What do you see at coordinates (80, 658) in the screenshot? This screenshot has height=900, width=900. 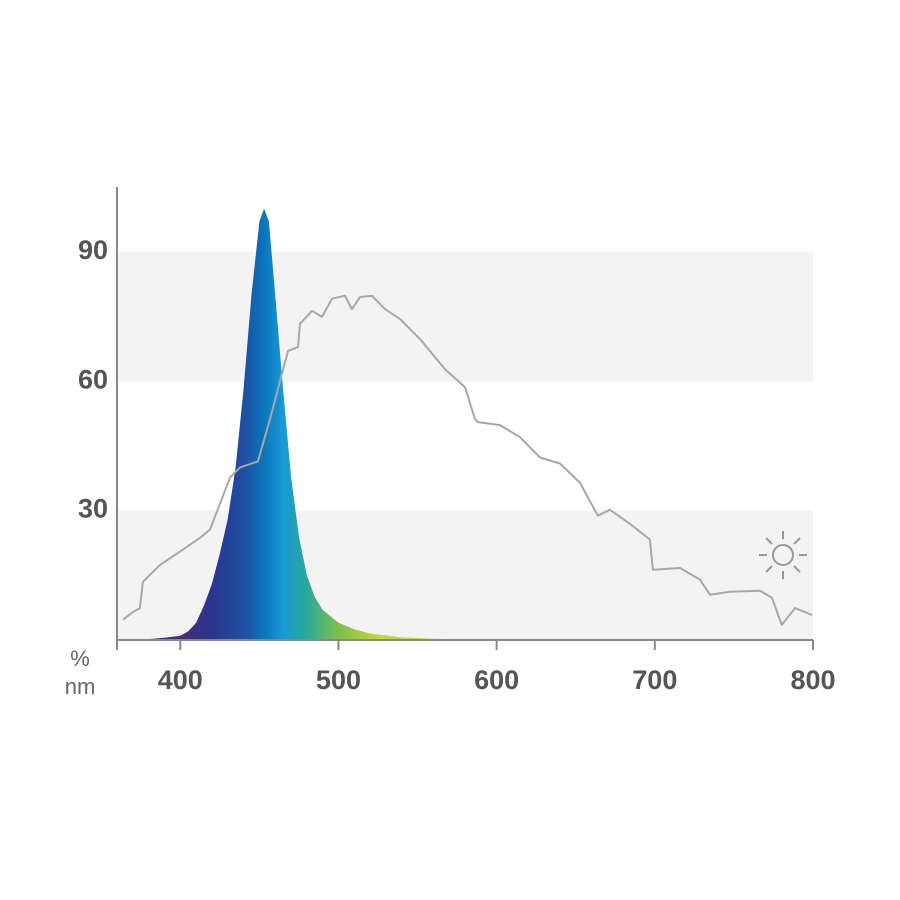 I see `y-axis-label: %` at bounding box center [80, 658].